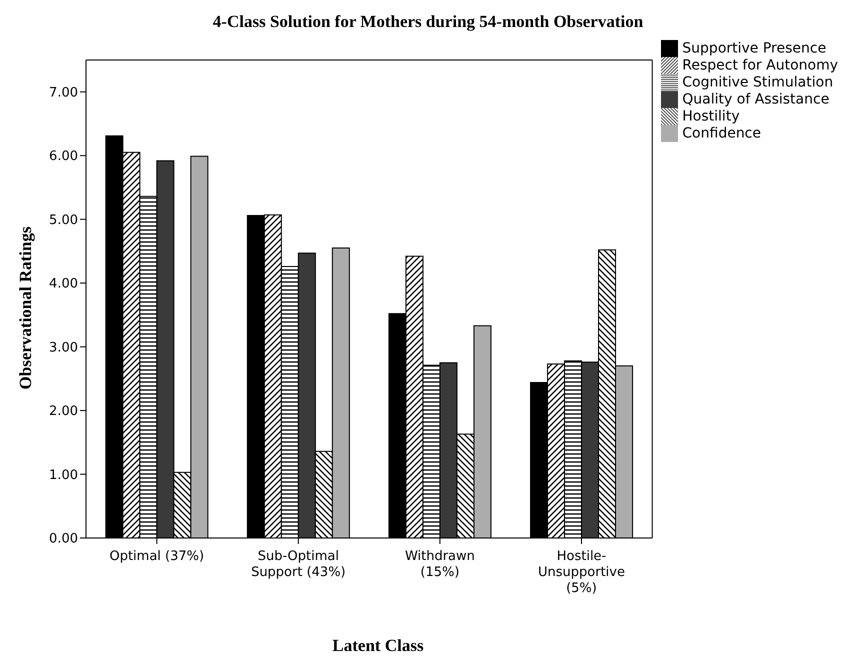 The width and height of the screenshot is (854, 669). What do you see at coordinates (428, 22) in the screenshot?
I see `chart-title: 4-Class Solution for Mothers during 54-month Observation` at bounding box center [428, 22].